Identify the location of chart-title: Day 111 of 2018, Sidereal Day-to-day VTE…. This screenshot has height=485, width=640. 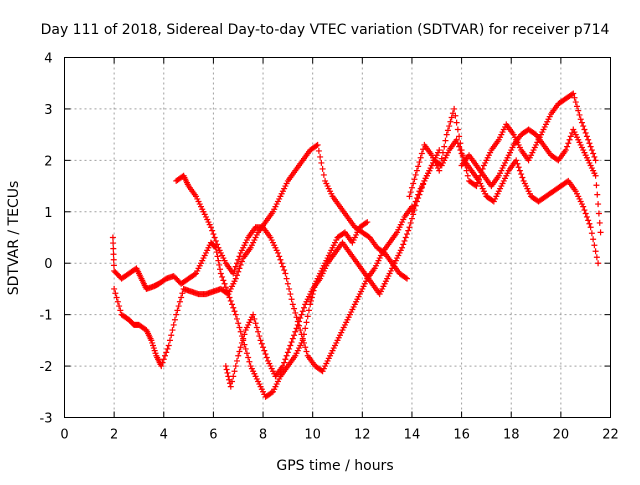
(325, 30).